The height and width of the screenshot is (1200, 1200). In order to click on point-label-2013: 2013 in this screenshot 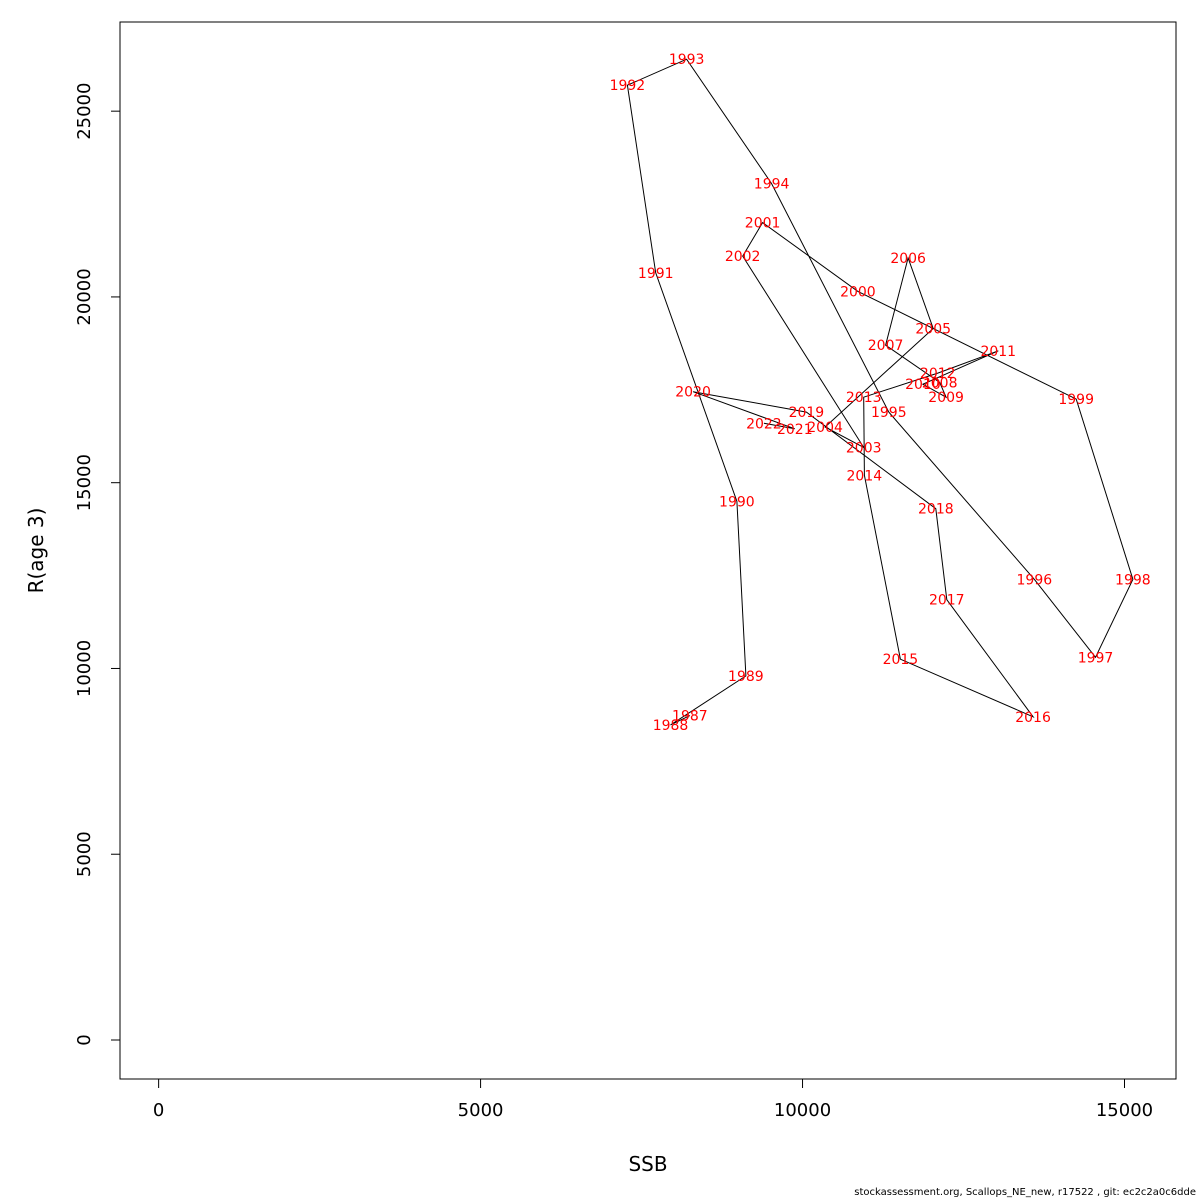, I will do `click(864, 398)`.